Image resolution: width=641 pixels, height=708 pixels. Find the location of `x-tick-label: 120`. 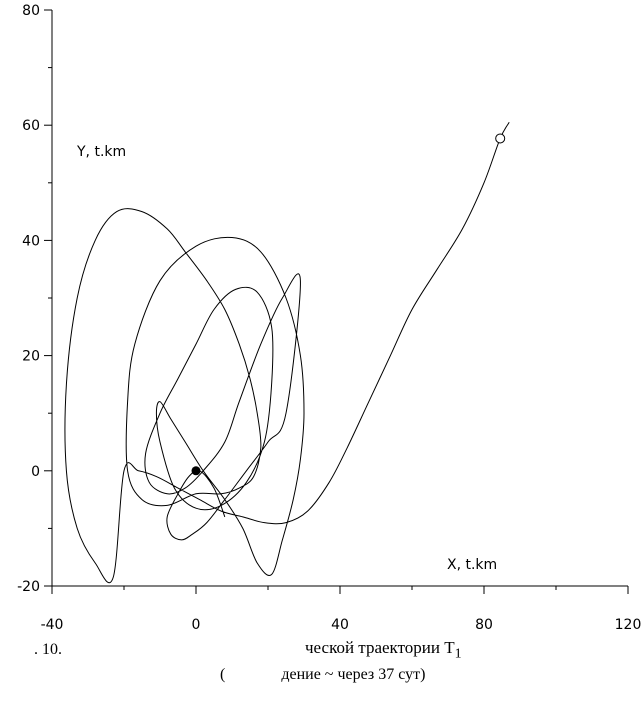

x-tick-label: 120 is located at coordinates (628, 625).